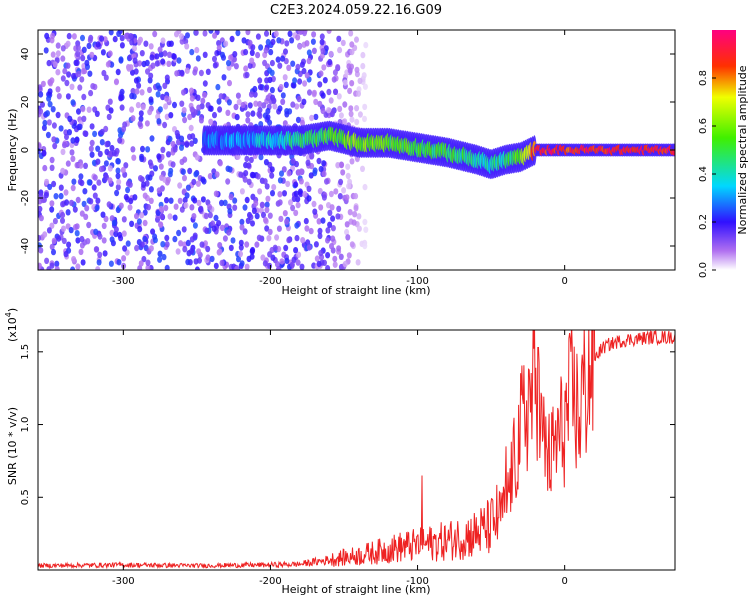  Describe the element at coordinates (25, 102) in the screenshot. I see `y-tick-label: 20` at that location.